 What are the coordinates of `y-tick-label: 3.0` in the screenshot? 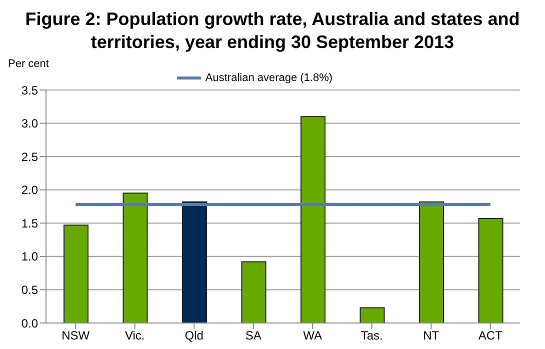 It's located at (29, 123).